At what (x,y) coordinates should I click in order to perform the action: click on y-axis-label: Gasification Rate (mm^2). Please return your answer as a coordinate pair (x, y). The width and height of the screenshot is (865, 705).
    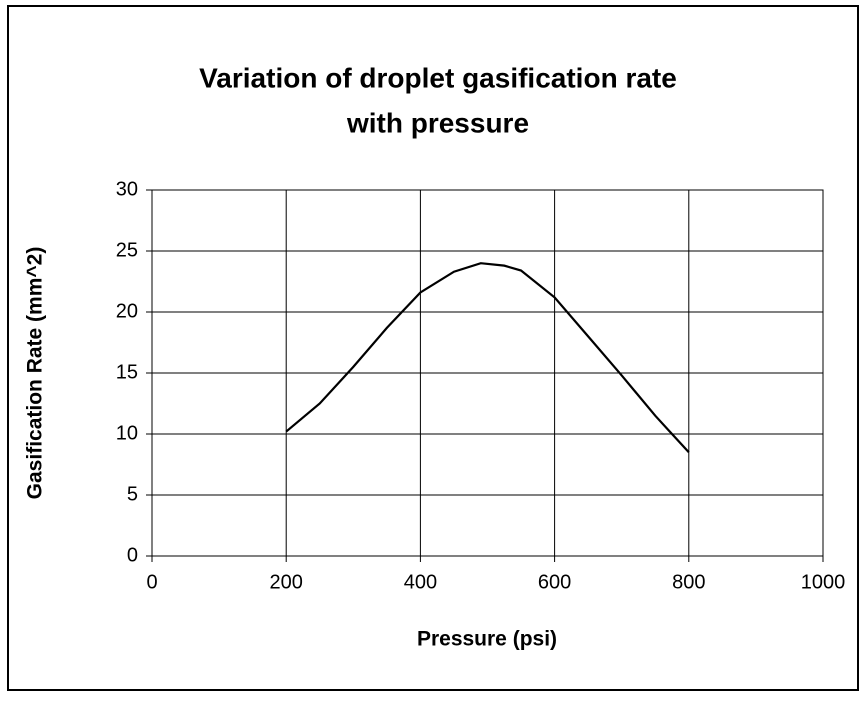
    Looking at the image, I should click on (35, 373).